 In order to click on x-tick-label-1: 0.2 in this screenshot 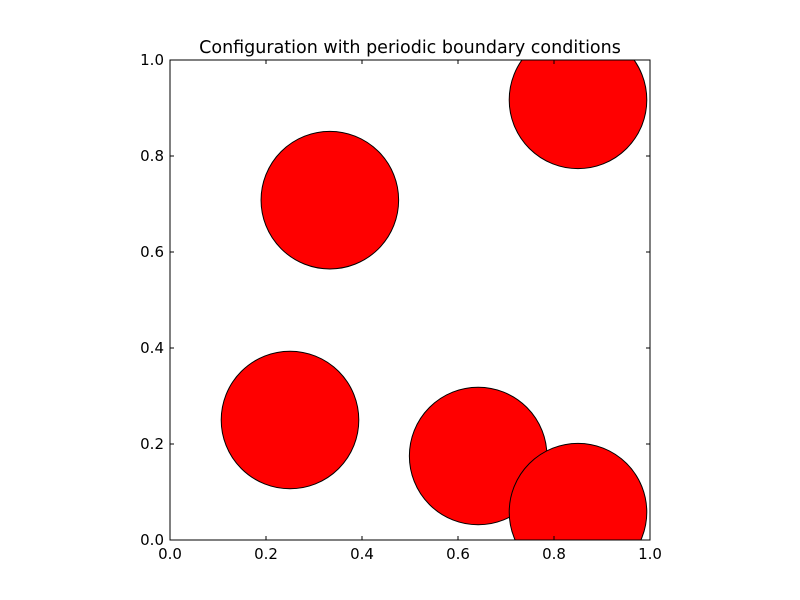, I will do `click(266, 554)`.